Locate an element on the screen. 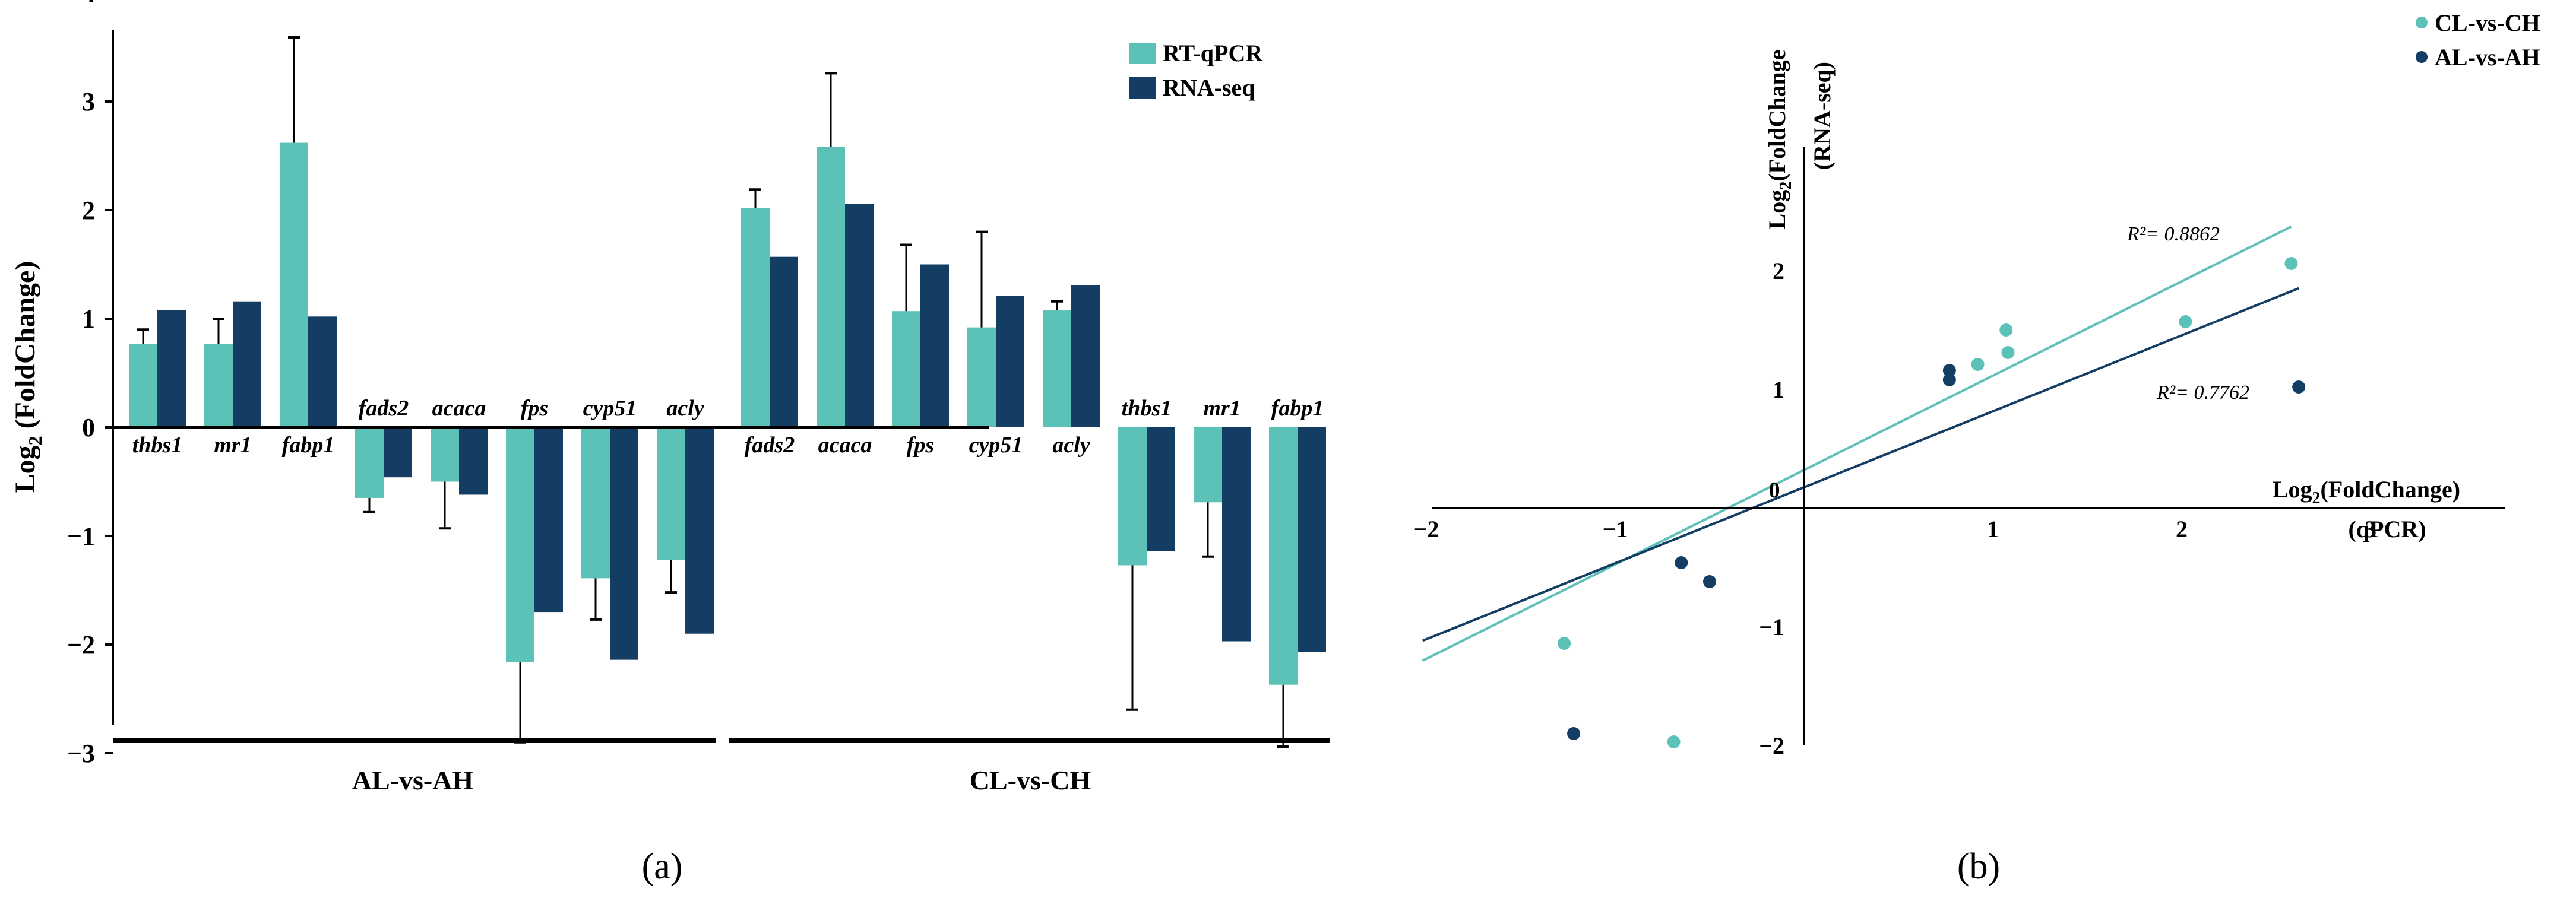 The image size is (2576, 898). category-label-fps-5: fps is located at coordinates (534, 408).